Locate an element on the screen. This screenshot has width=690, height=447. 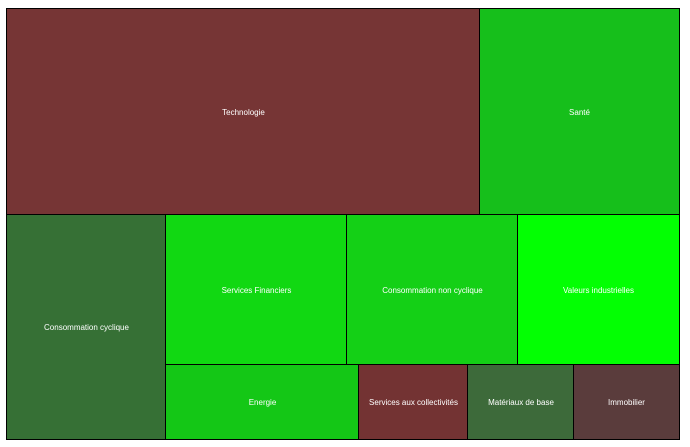
tile-label-immobilier: Immobilier is located at coordinates (626, 402).